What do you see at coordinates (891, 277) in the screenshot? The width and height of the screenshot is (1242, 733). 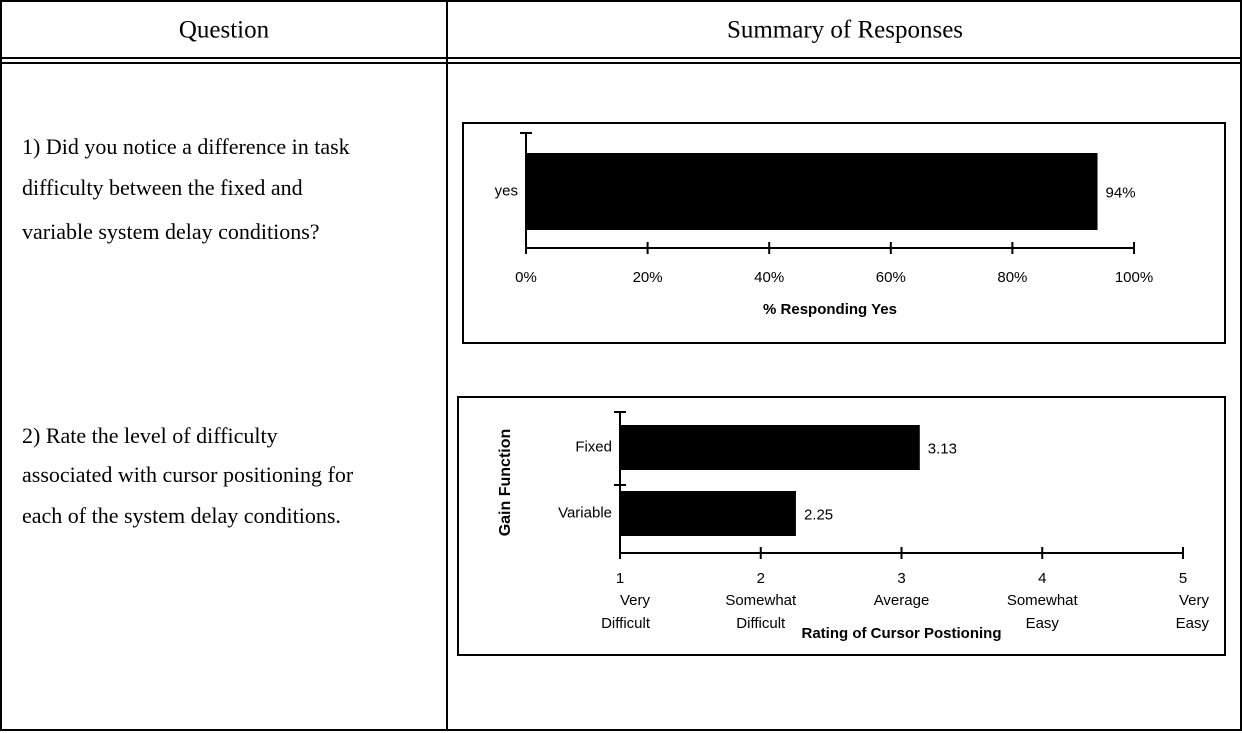 I see `x-tick-label: 60%` at bounding box center [891, 277].